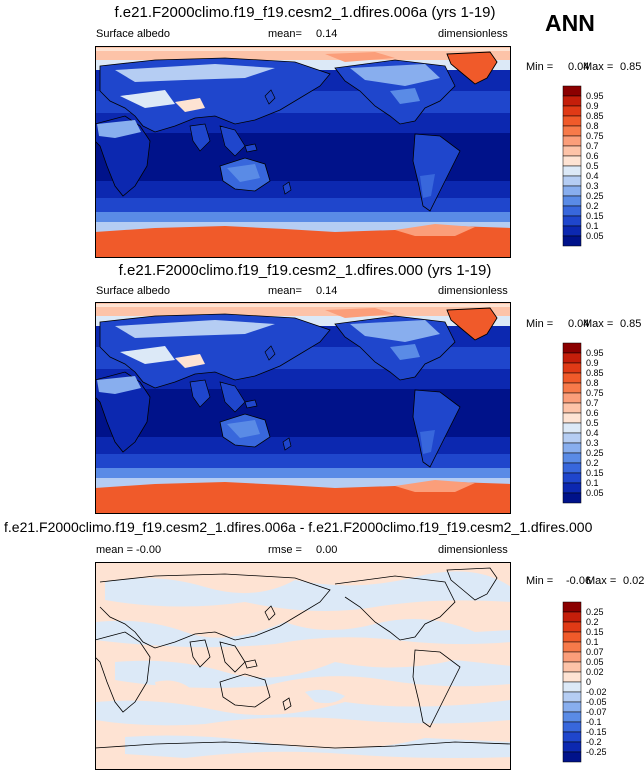 Image resolution: width=644 pixels, height=775 pixels. What do you see at coordinates (594, 742) in the screenshot?
I see `panel-3-colorbar-tick-label: -0.2` at bounding box center [594, 742].